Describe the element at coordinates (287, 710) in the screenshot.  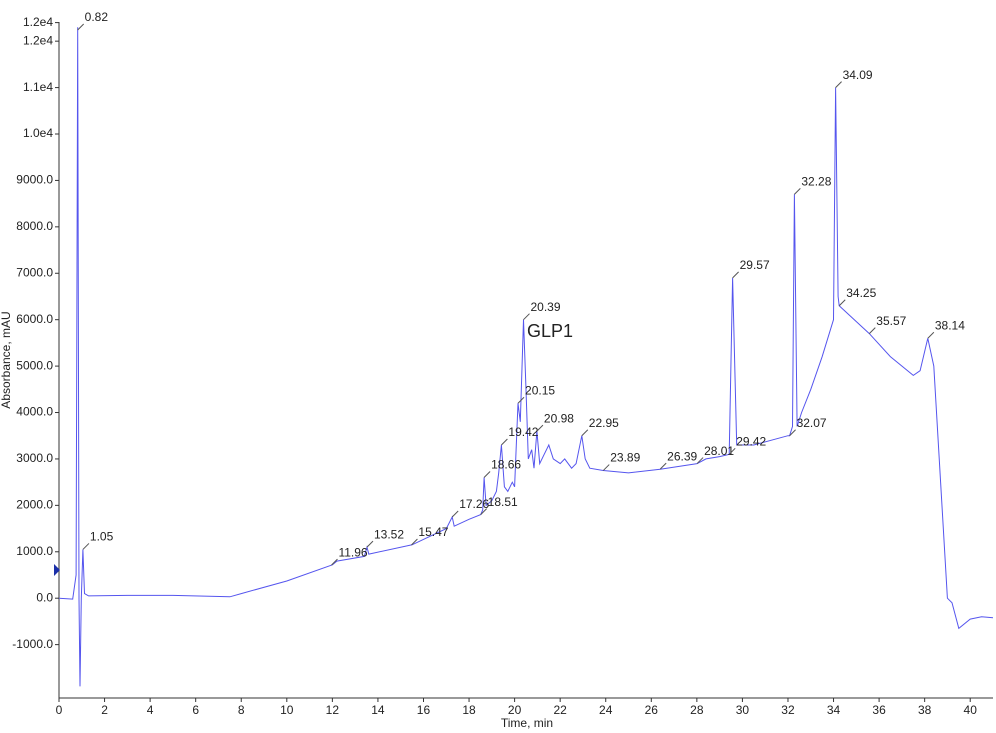
I see `x-tick-label: 10` at that location.